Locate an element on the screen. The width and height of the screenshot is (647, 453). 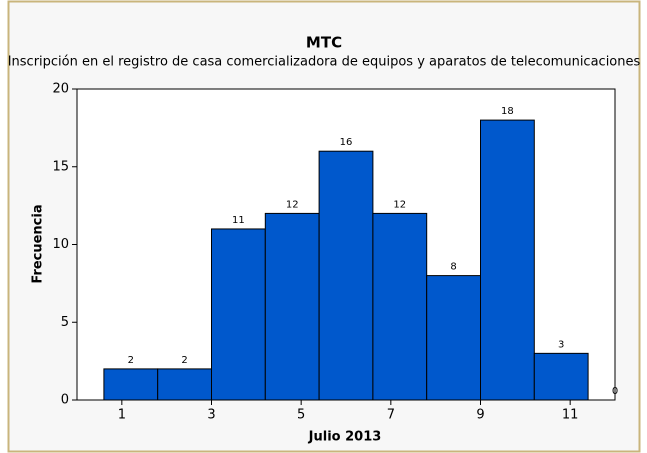
y-tick-label: 0 is located at coordinates (65, 400).